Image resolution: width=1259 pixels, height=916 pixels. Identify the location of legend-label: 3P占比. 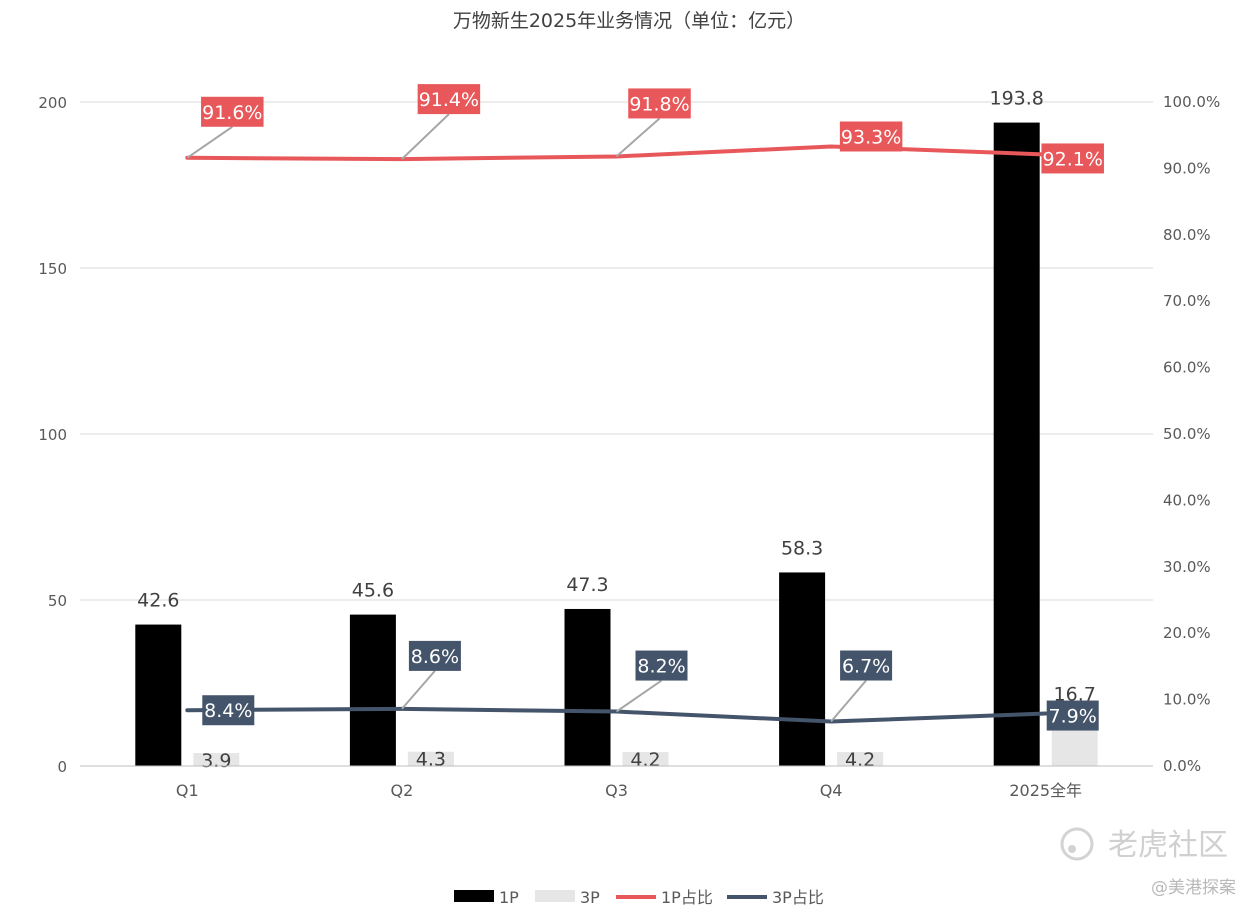
(798, 897).